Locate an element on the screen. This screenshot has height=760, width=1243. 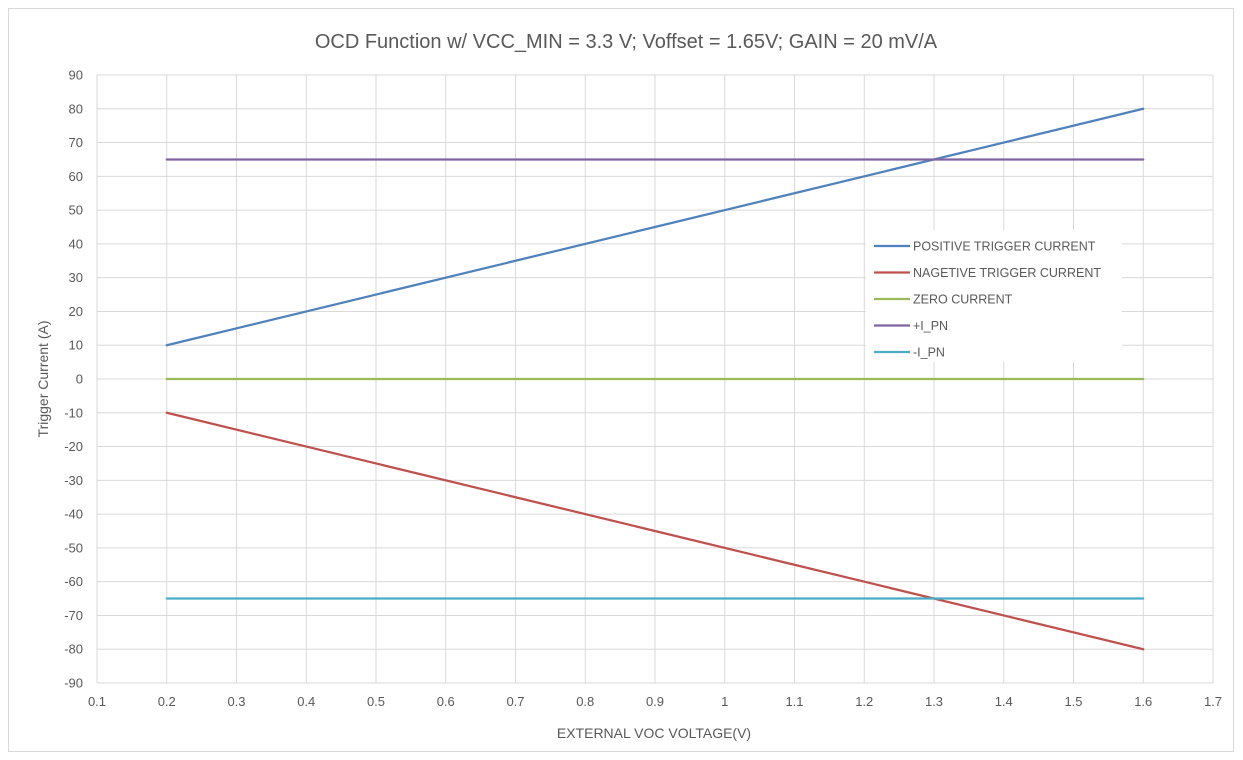
x-tick-label: 1.6 is located at coordinates (1143, 701).